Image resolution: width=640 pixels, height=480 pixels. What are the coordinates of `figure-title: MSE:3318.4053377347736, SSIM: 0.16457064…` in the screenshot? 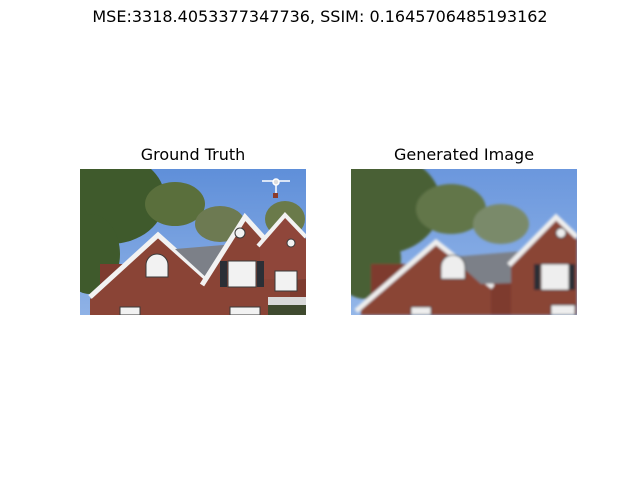 It's located at (320, 16).